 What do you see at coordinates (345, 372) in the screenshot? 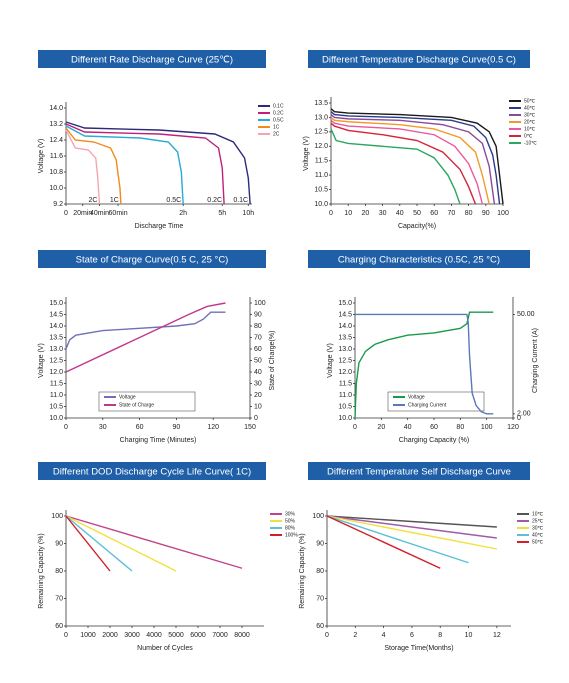
I see `y-tick-label: 12.0` at bounding box center [345, 372].